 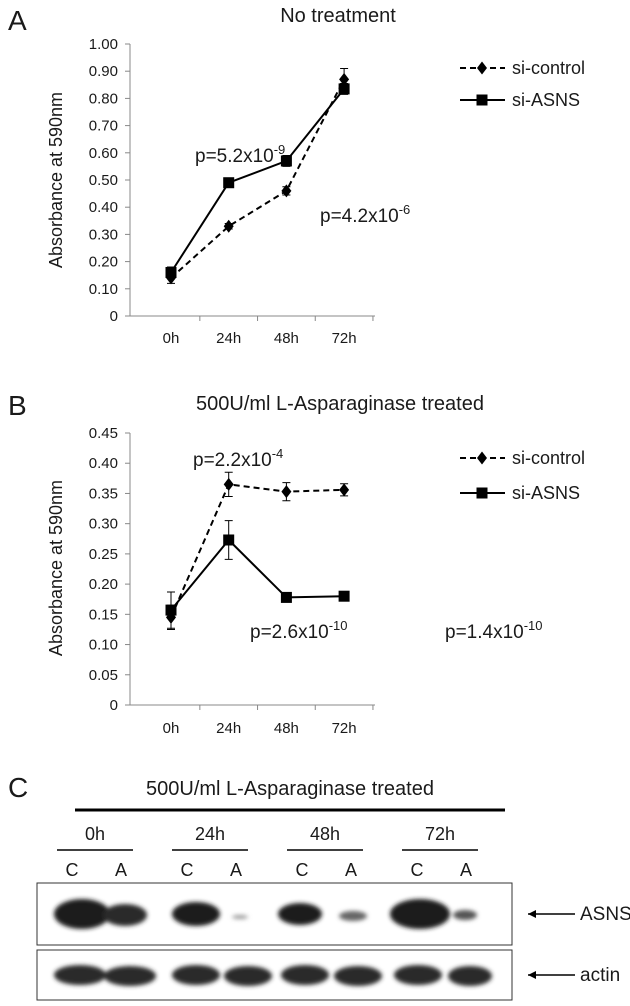 I want to click on panel-label: A, so click(x=17, y=20).